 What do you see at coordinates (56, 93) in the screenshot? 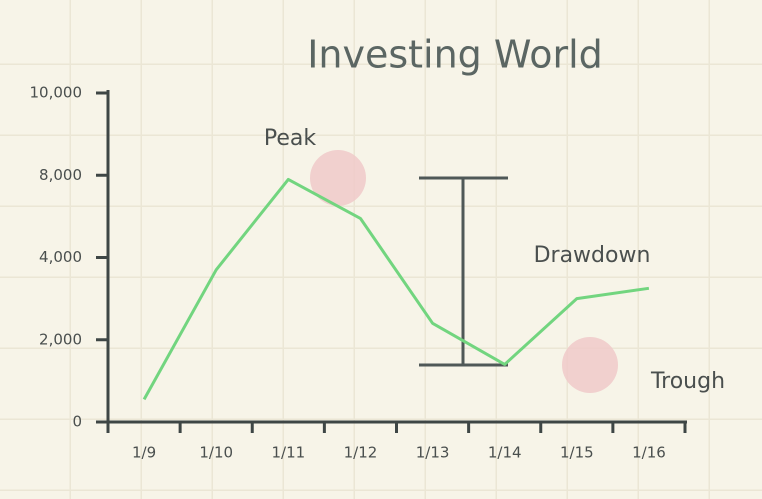
I see `y-tick-label: 10,000` at bounding box center [56, 93].